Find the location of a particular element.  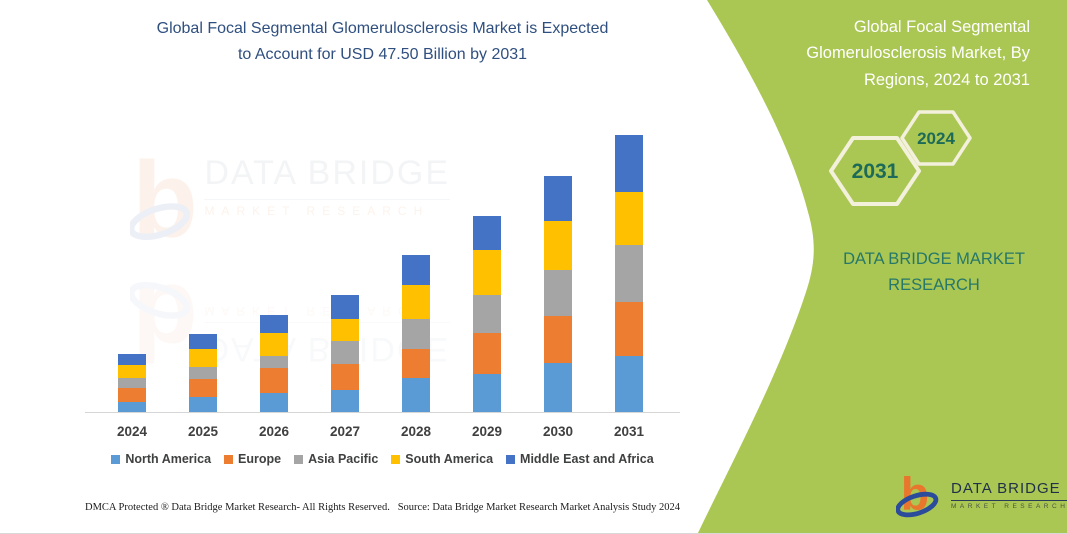

bar-column-2025 is located at coordinates (203, 373).